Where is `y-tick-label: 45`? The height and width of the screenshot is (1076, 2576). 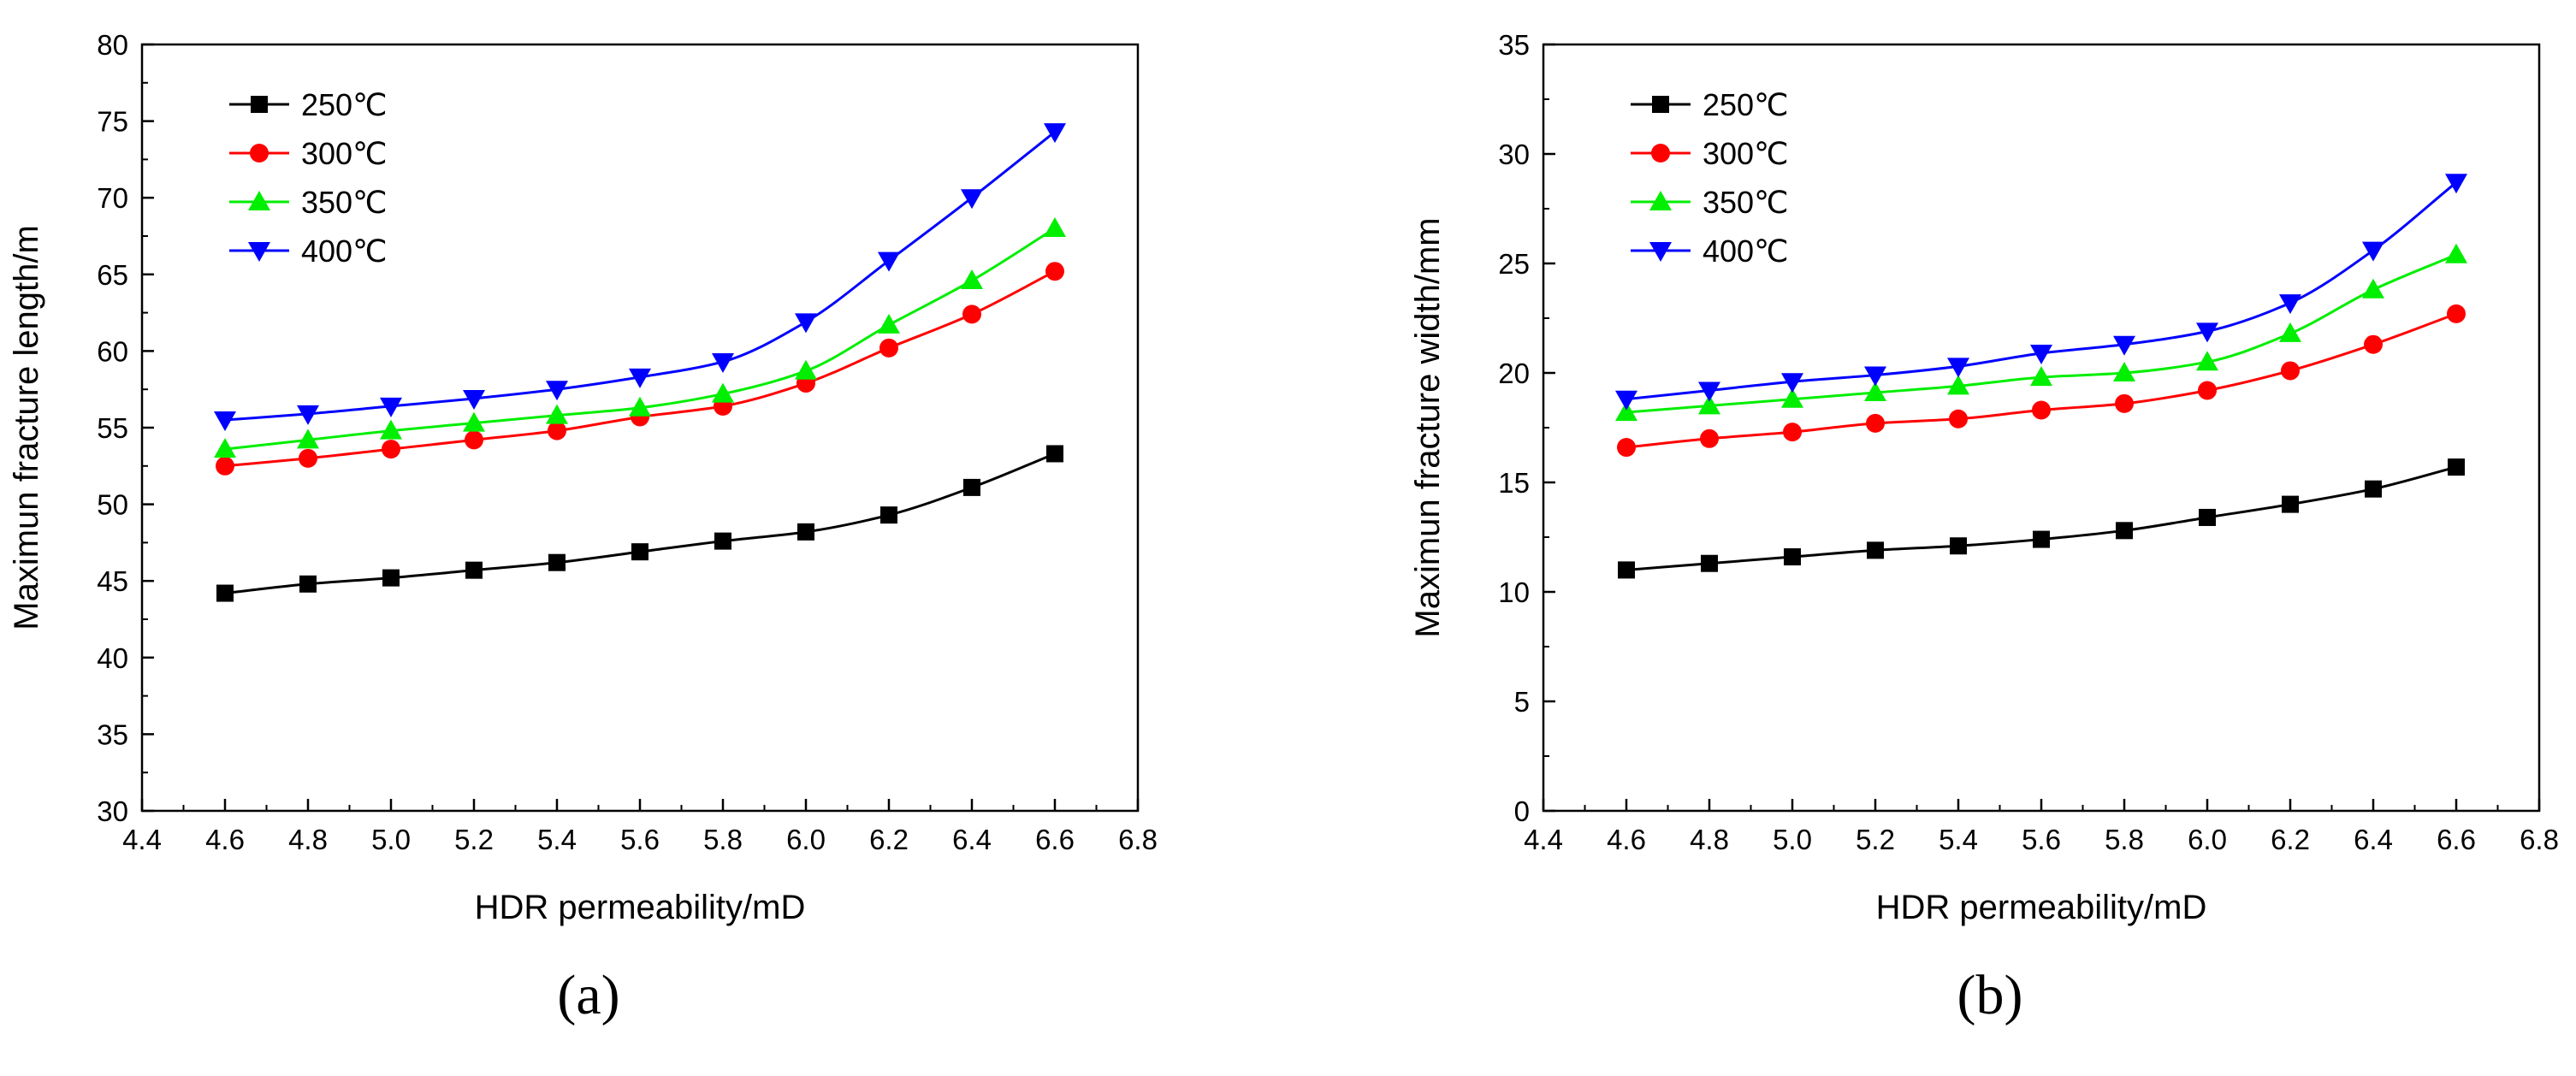
y-tick-label: 45 is located at coordinates (112, 581).